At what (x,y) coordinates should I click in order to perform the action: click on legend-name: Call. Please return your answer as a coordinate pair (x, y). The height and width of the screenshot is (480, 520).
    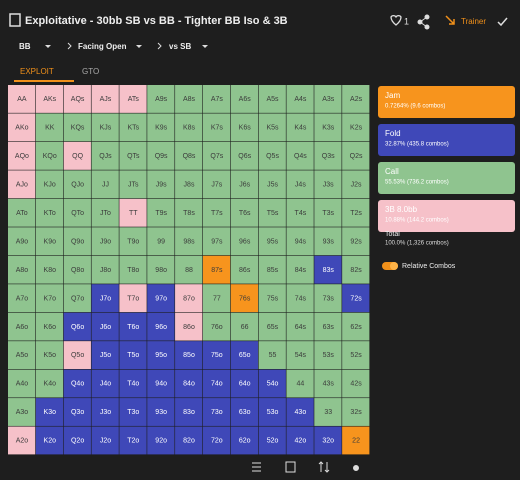
    Looking at the image, I should click on (392, 171).